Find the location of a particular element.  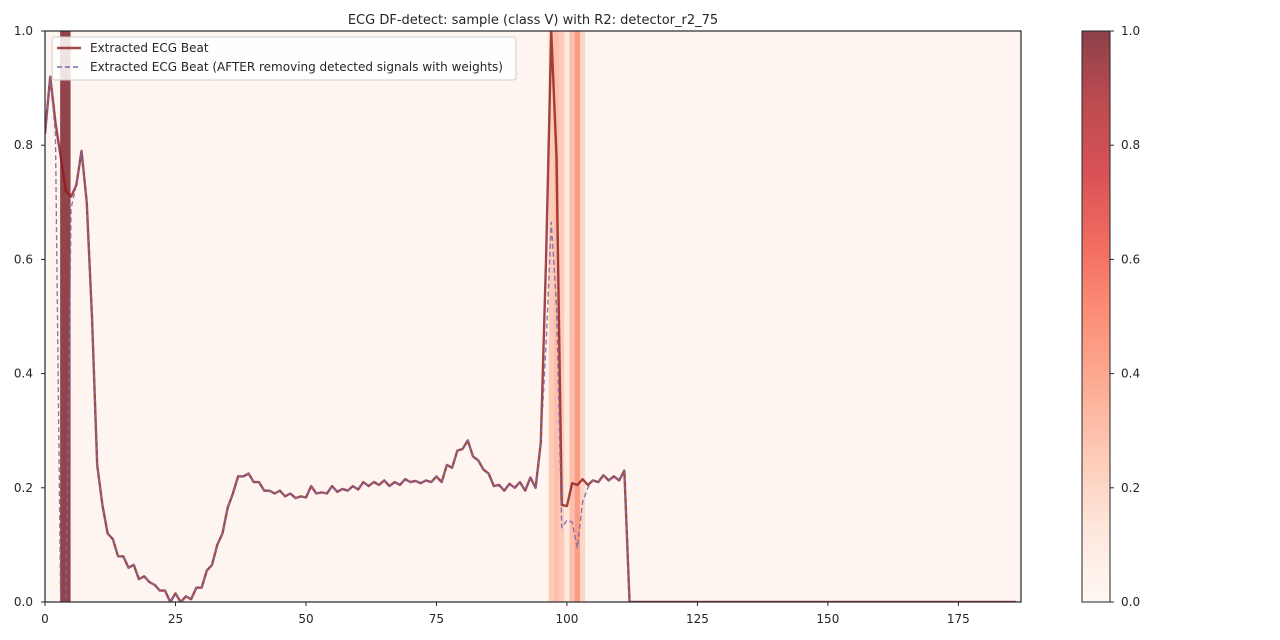

y-tick-label: 0.6 is located at coordinates (23, 259).